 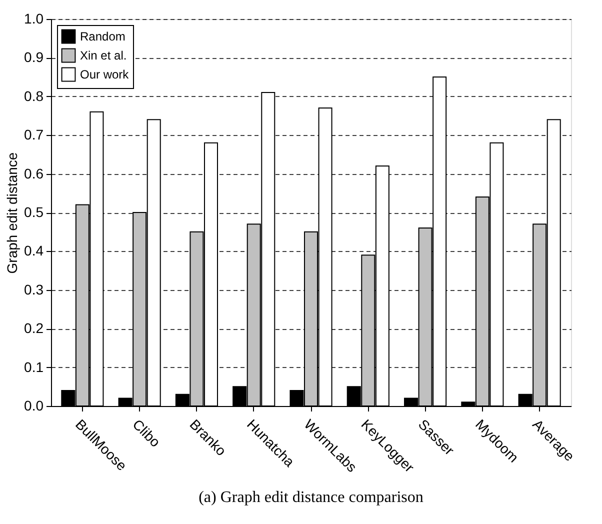 I want to click on y-tick-label: 0.8, so click(x=34, y=96).